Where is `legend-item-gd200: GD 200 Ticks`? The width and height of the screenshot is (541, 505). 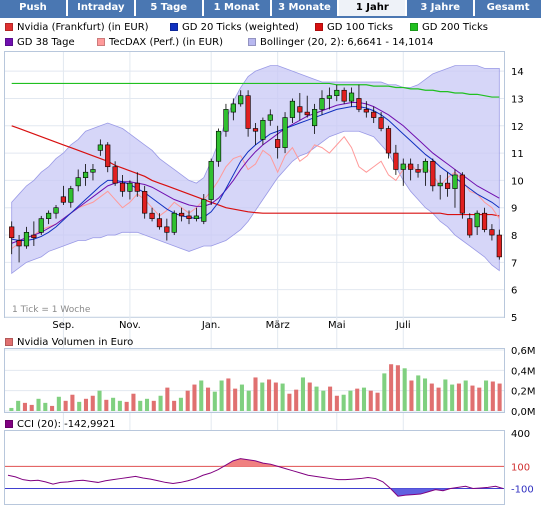
legend-item-gd200: GD 200 Ticks is located at coordinates (449, 27).